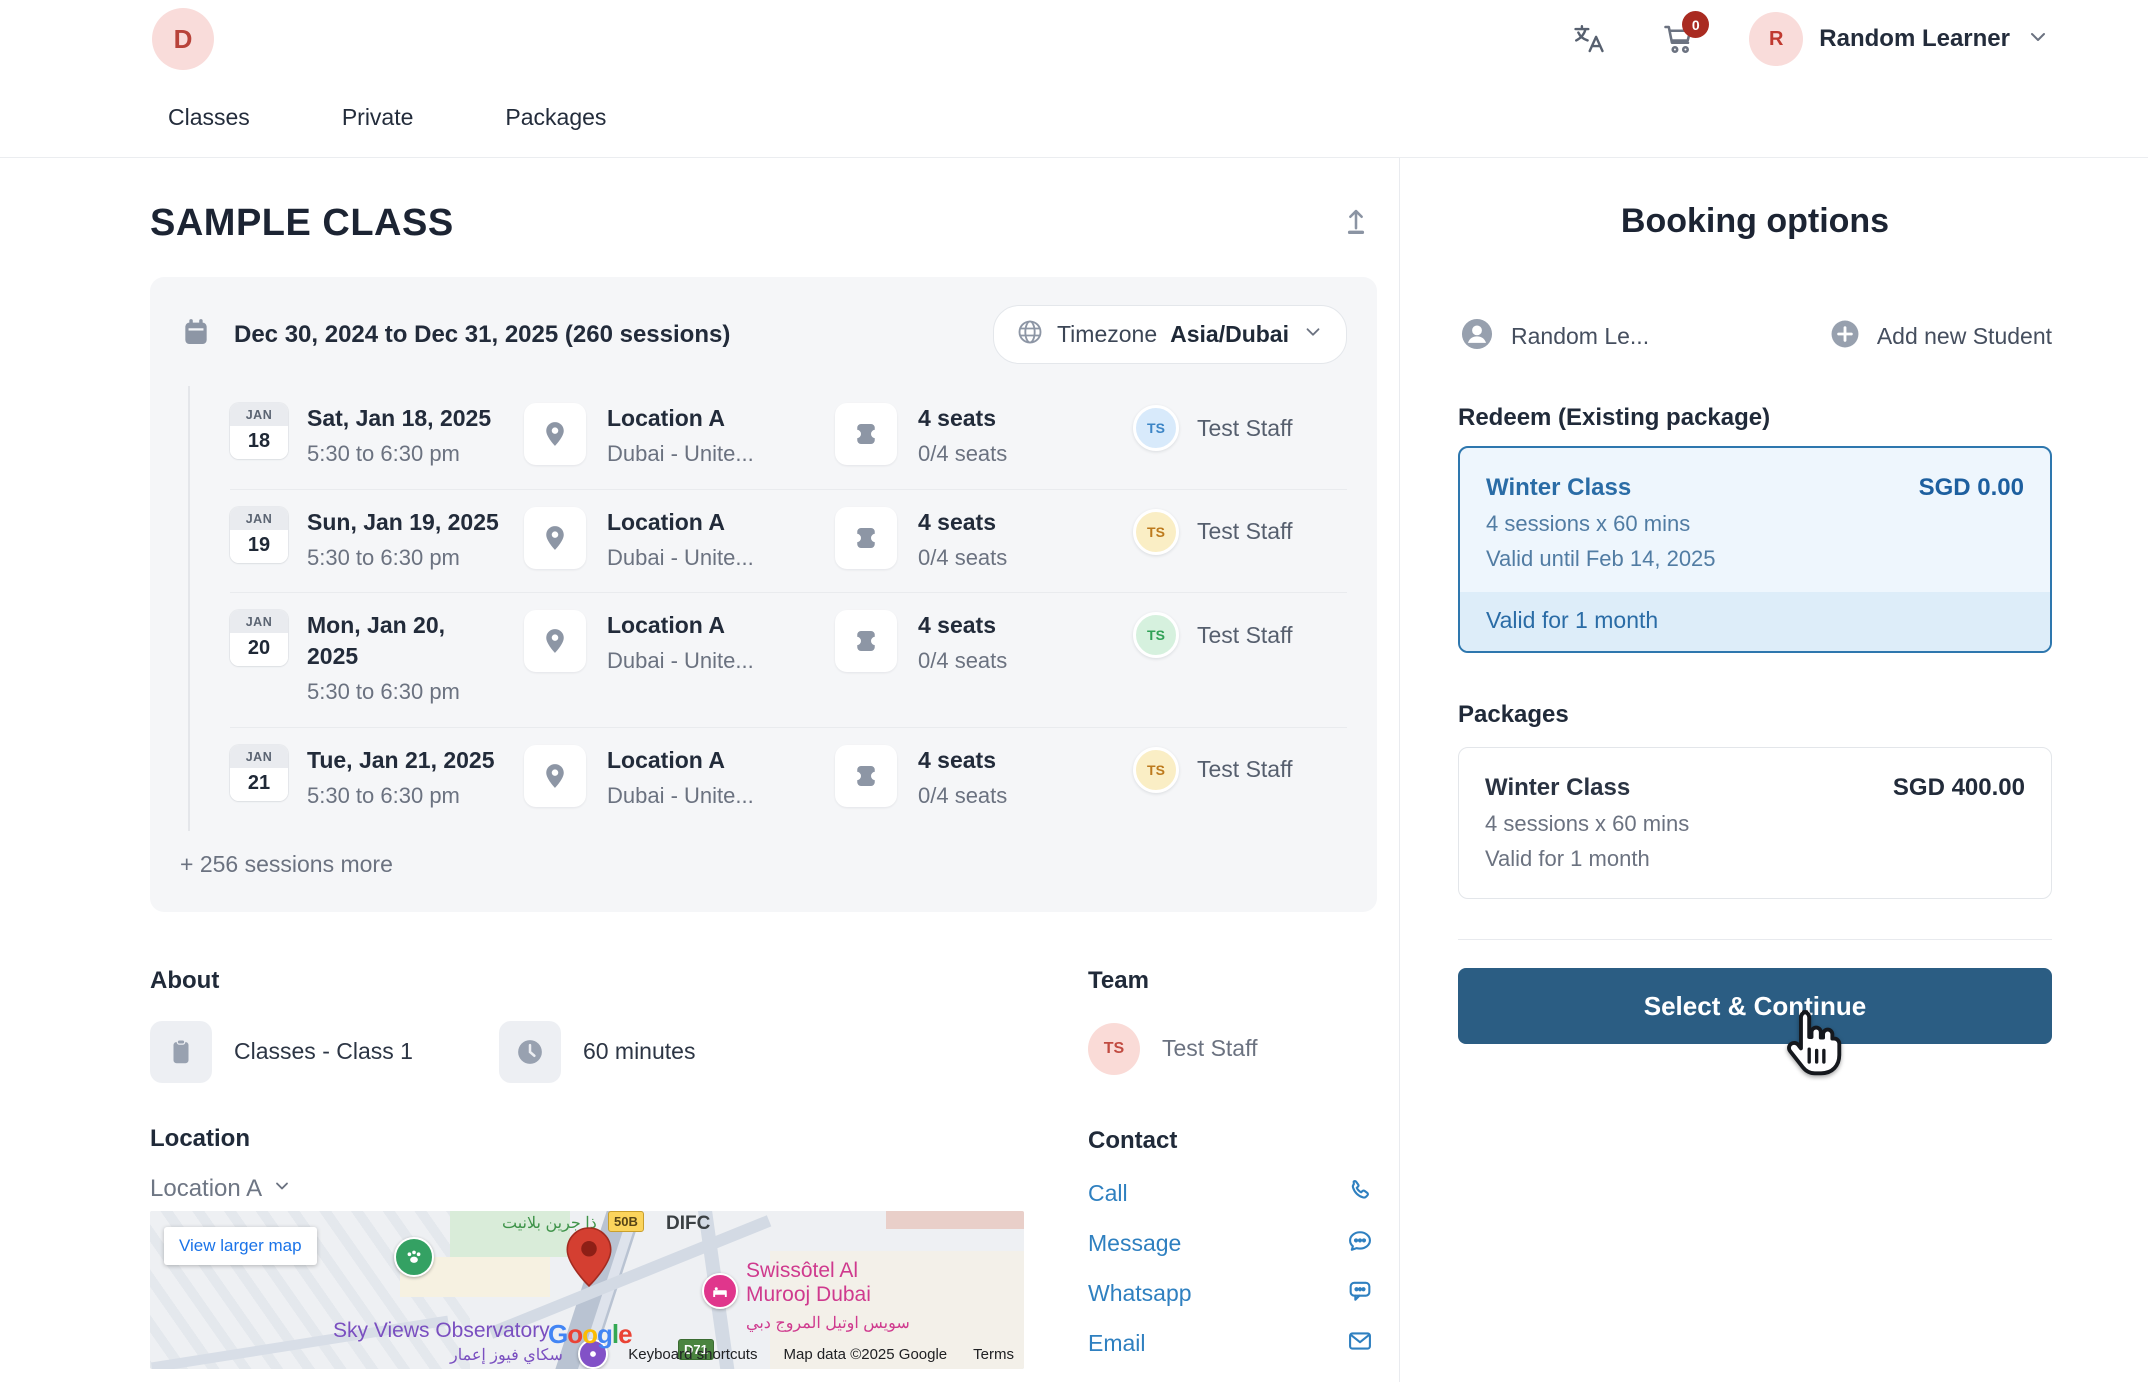 The image size is (2148, 1382). I want to click on date-chip: JAN 20, so click(259, 638).